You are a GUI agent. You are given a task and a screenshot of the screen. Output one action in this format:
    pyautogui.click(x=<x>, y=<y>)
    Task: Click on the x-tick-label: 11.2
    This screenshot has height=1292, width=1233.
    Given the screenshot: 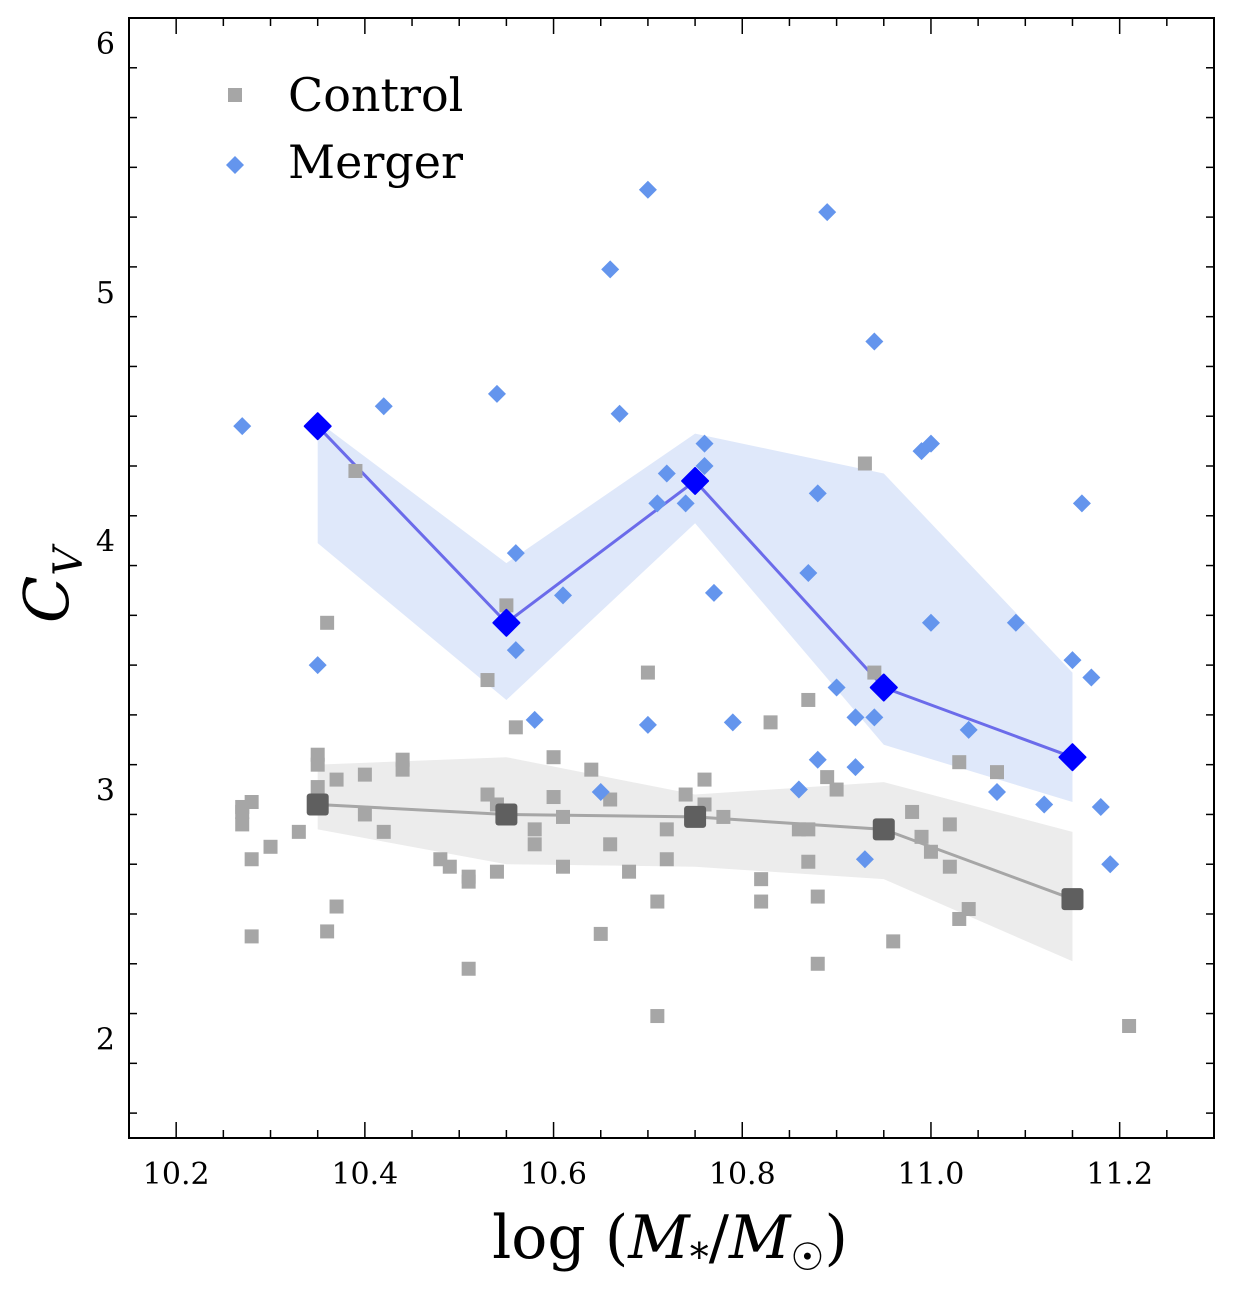 What is the action you would take?
    pyautogui.click(x=1119, y=1174)
    